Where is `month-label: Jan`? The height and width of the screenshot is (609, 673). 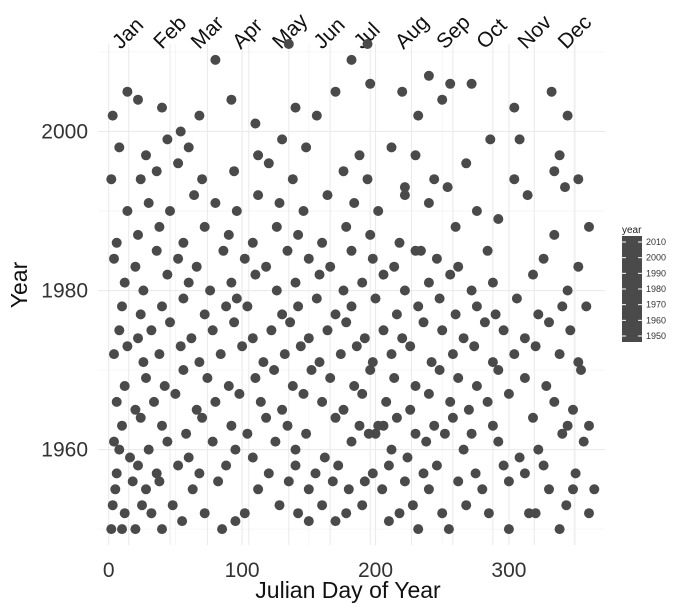 month-label: Jan is located at coordinates (128, 33).